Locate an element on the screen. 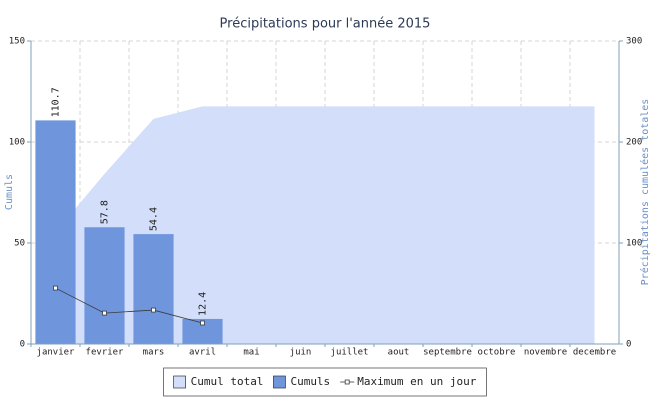 Image resolution: width=650 pixels, height=400 pixels. x-tick-label: decembre is located at coordinates (594, 353).